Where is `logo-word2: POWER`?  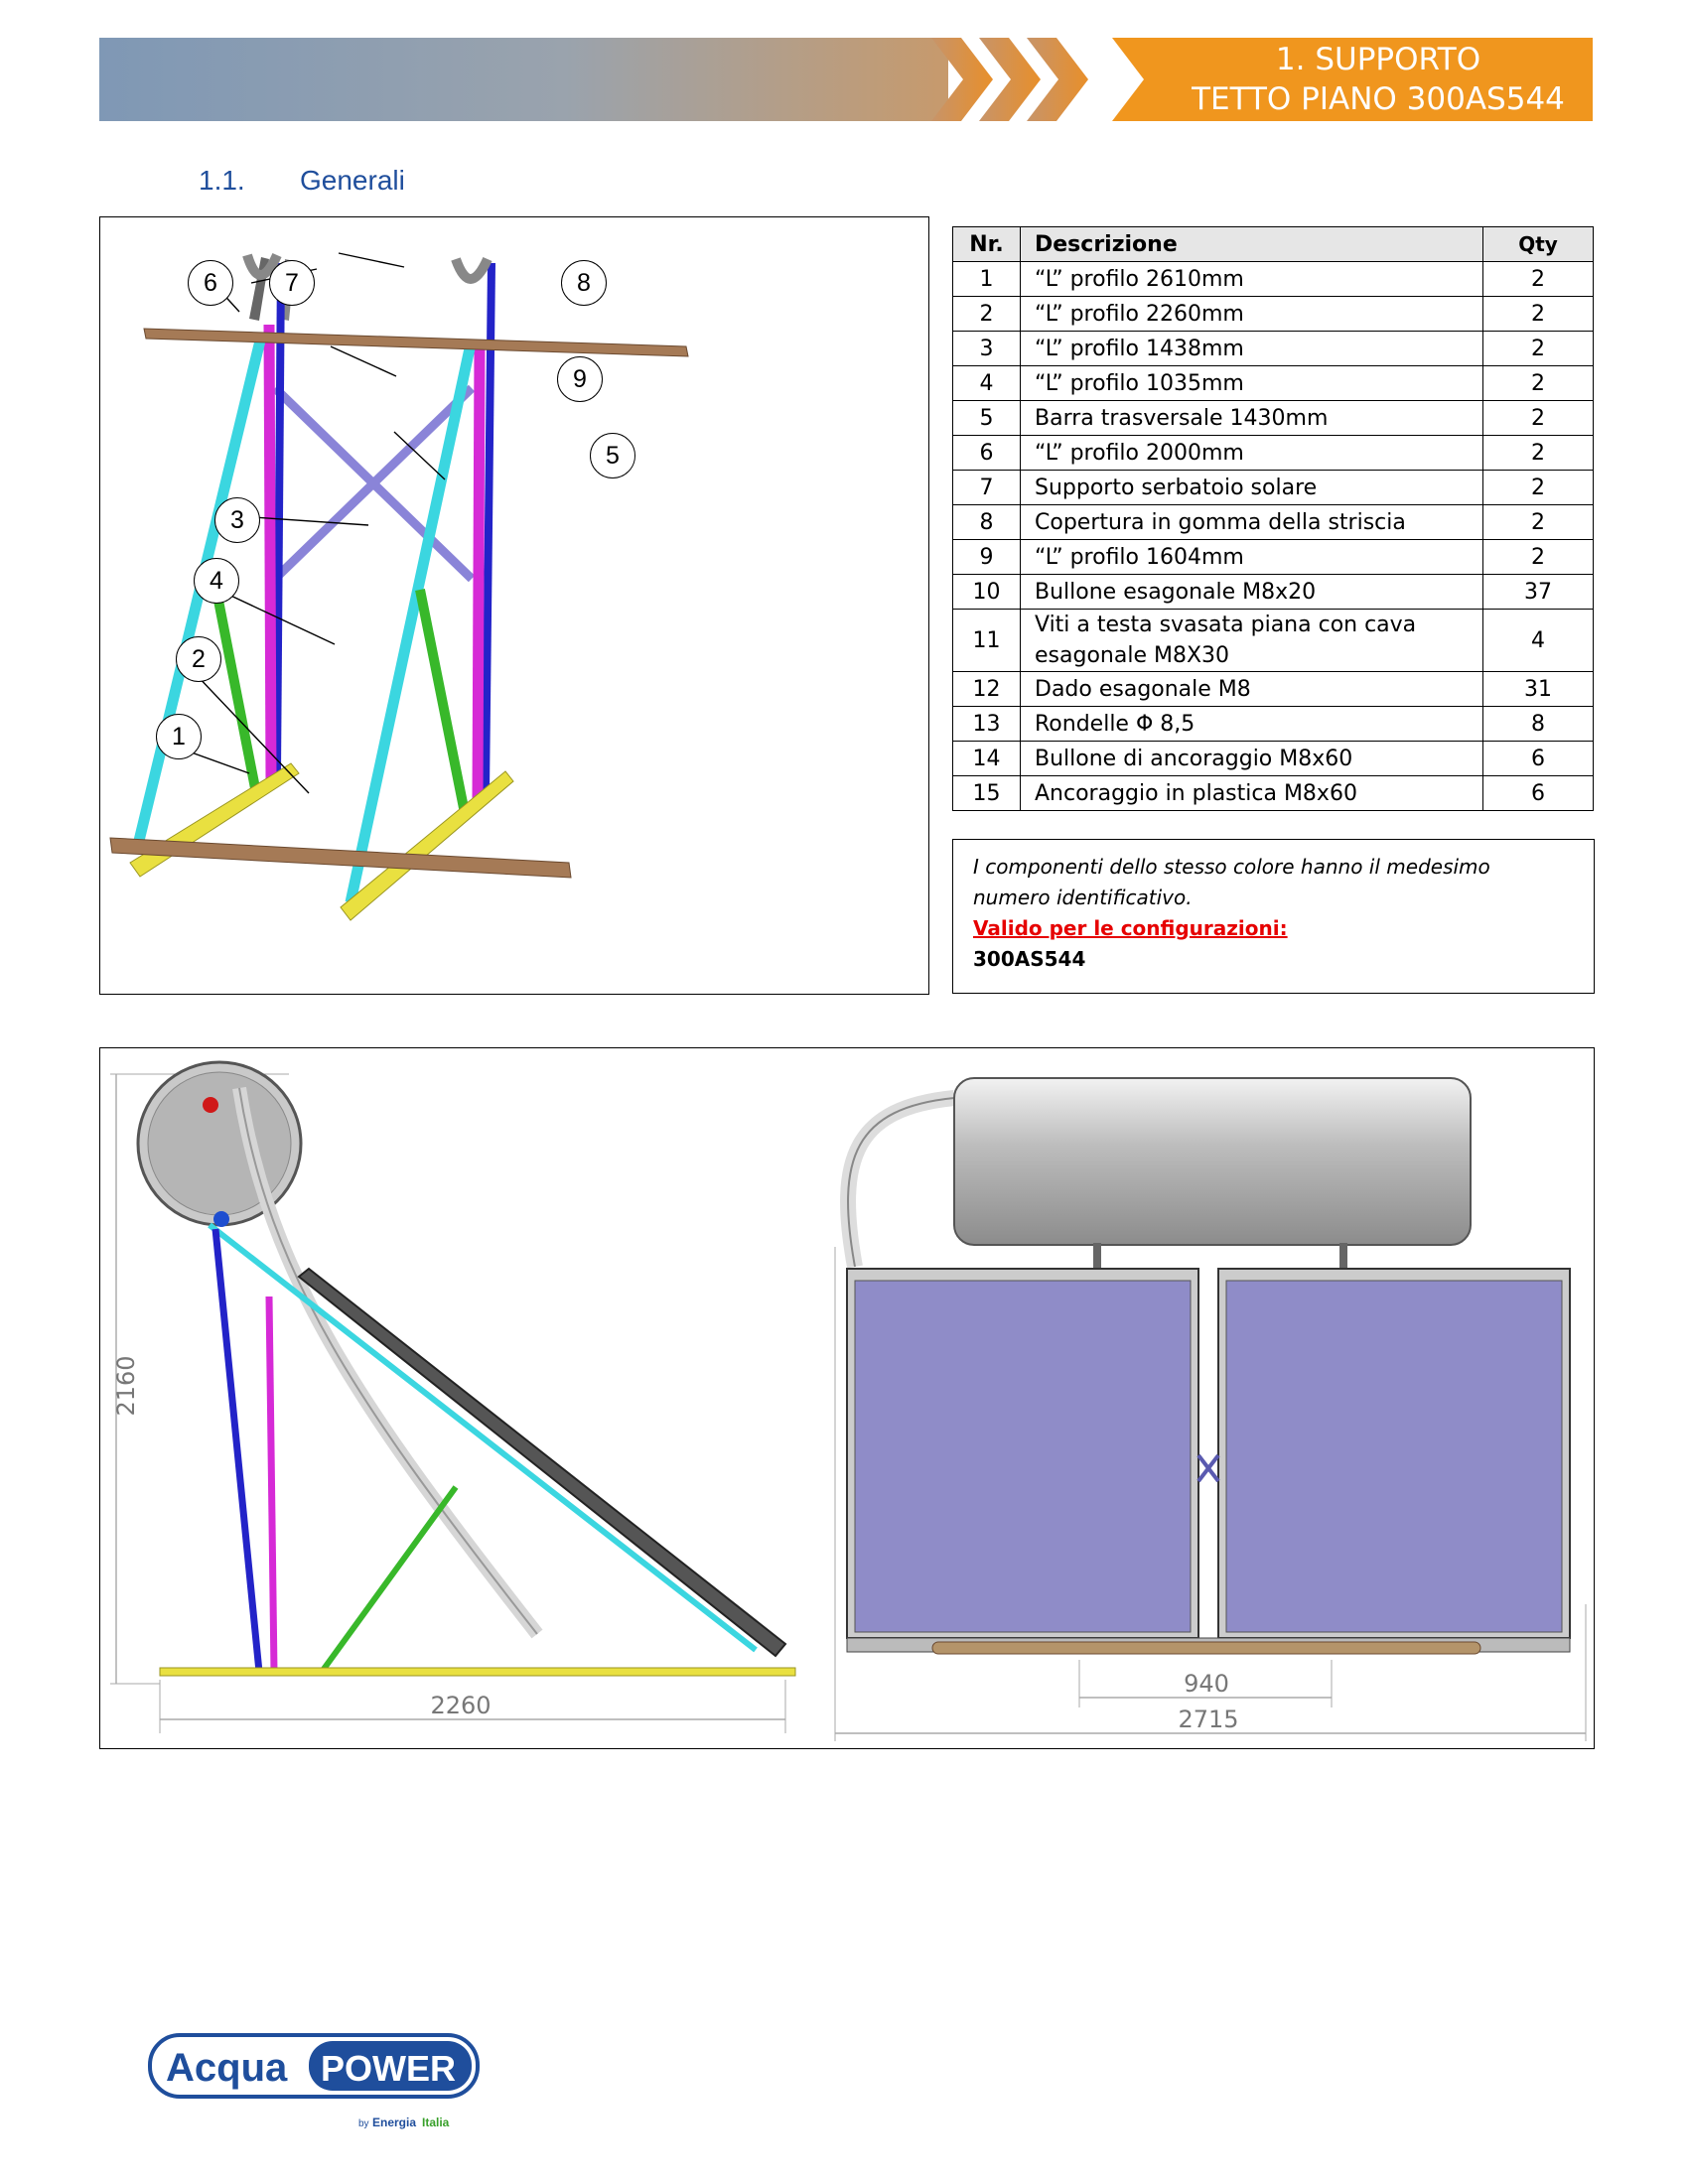 logo-word2: POWER is located at coordinates (388, 2068).